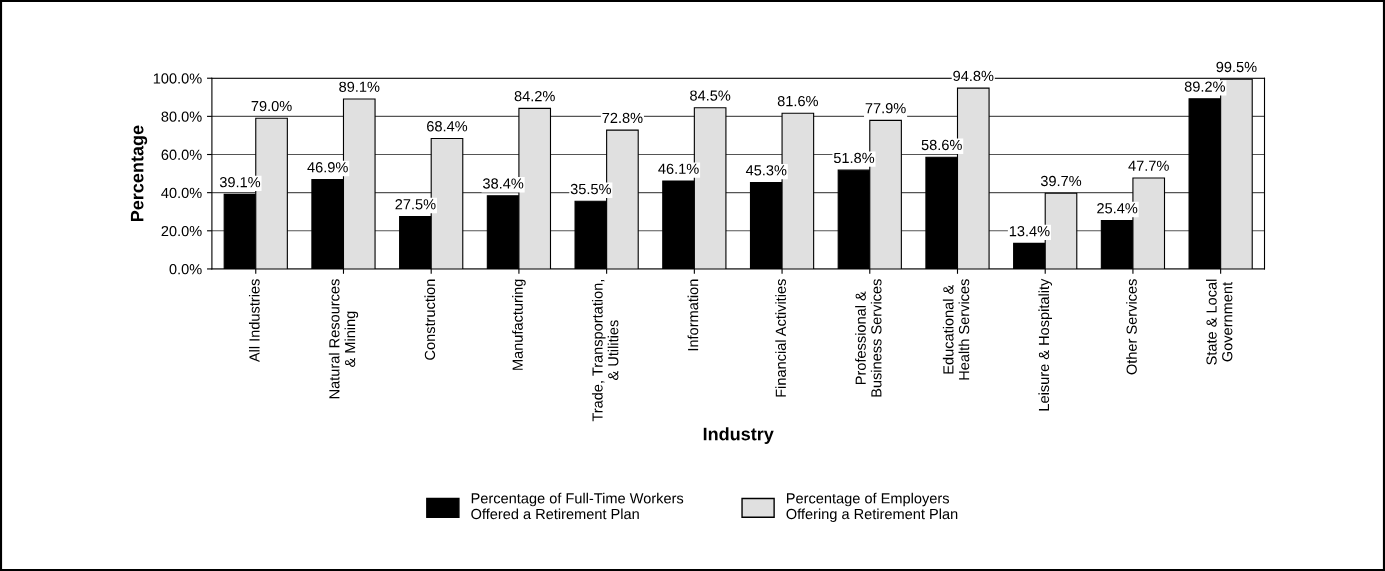 The image size is (1385, 571). I want to click on data-label: 39.7%, so click(1061, 181).